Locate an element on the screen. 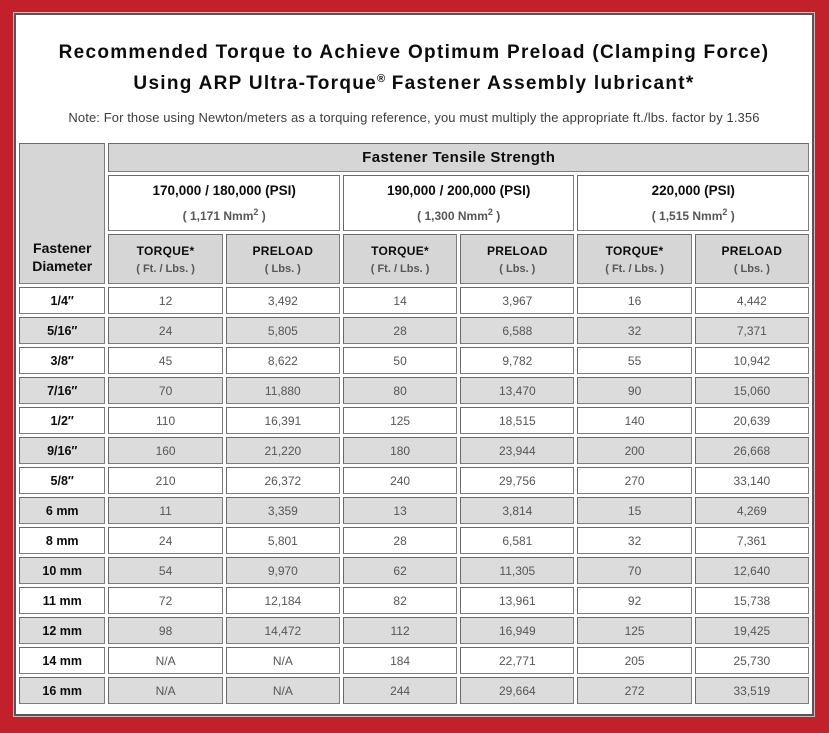  value-cell: 210 is located at coordinates (165, 480).